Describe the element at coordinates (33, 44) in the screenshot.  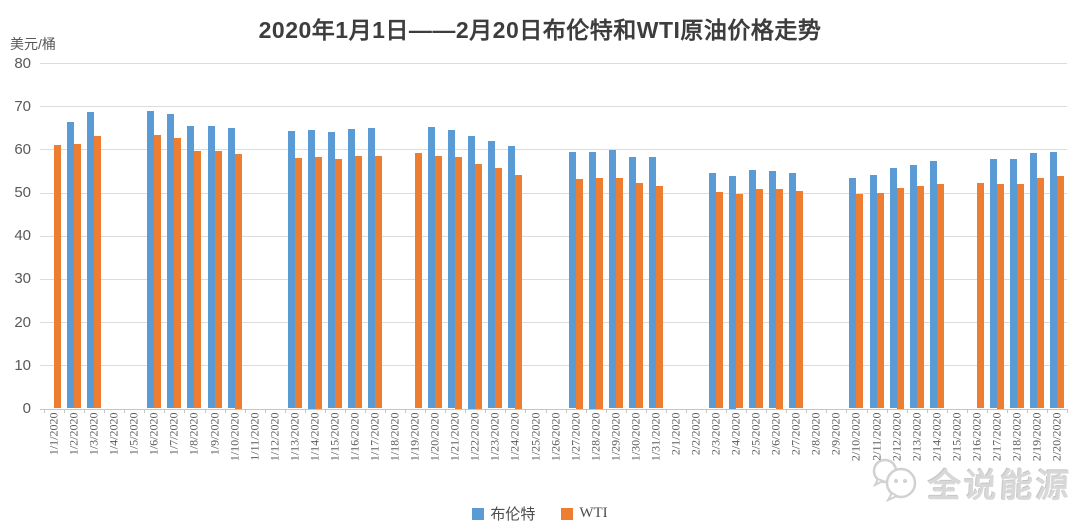
I see `y-axis-unit-label: 美元/桶` at that location.